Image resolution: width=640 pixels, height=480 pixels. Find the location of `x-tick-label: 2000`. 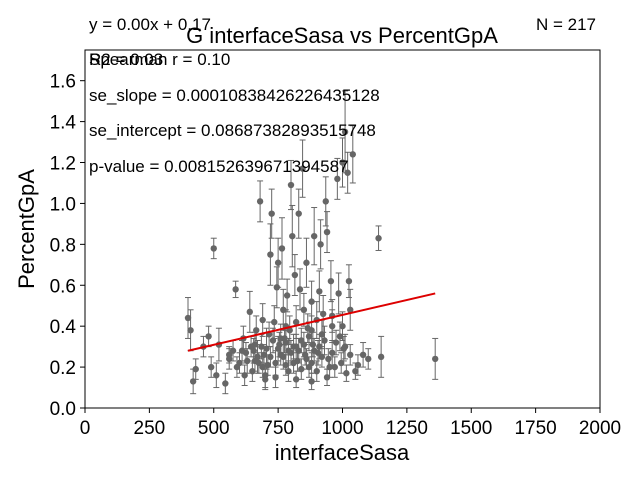

x-tick-label: 2000 is located at coordinates (600, 428).